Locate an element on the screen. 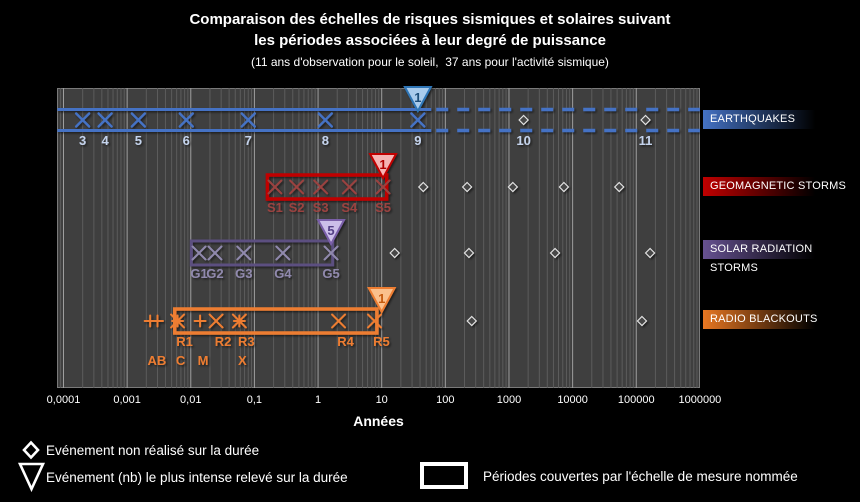  x-axis-title: Années is located at coordinates (378, 421).